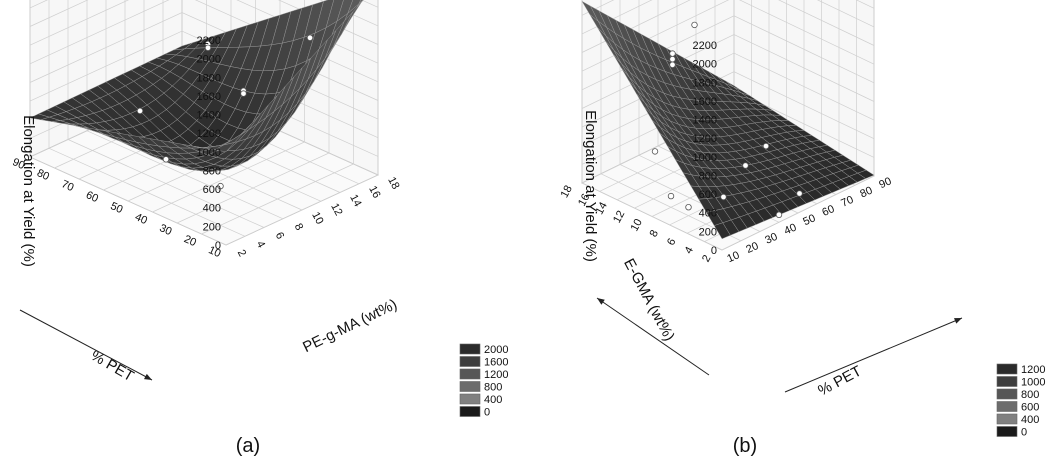 This screenshot has width=1058, height=463. I want to click on legend-label: 1000, so click(1033, 383).